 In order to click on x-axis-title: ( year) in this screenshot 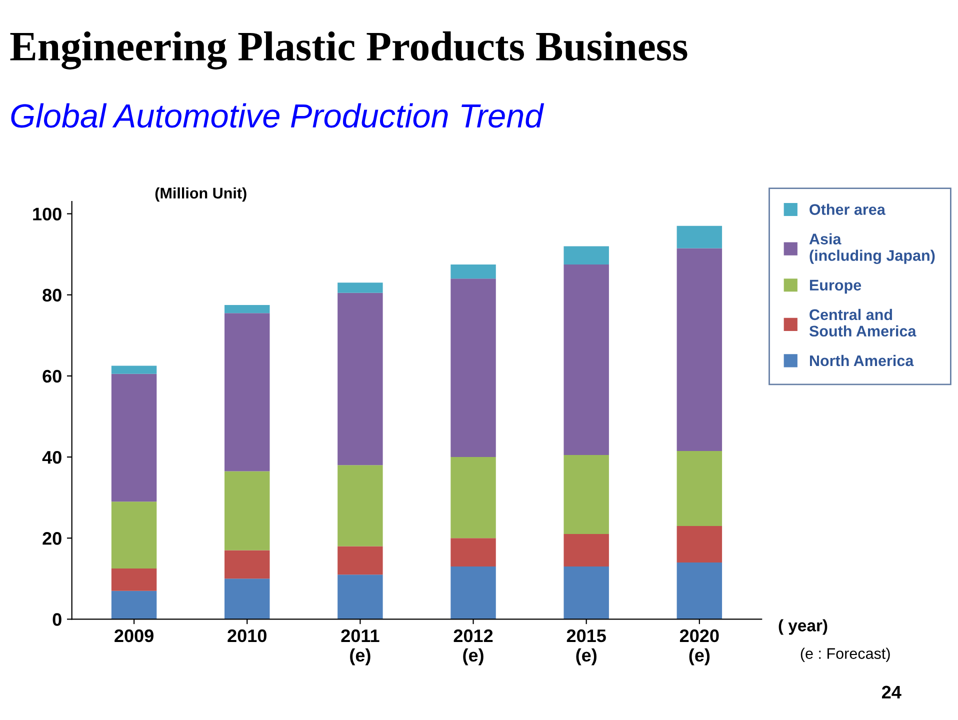, I will do `click(803, 627)`.